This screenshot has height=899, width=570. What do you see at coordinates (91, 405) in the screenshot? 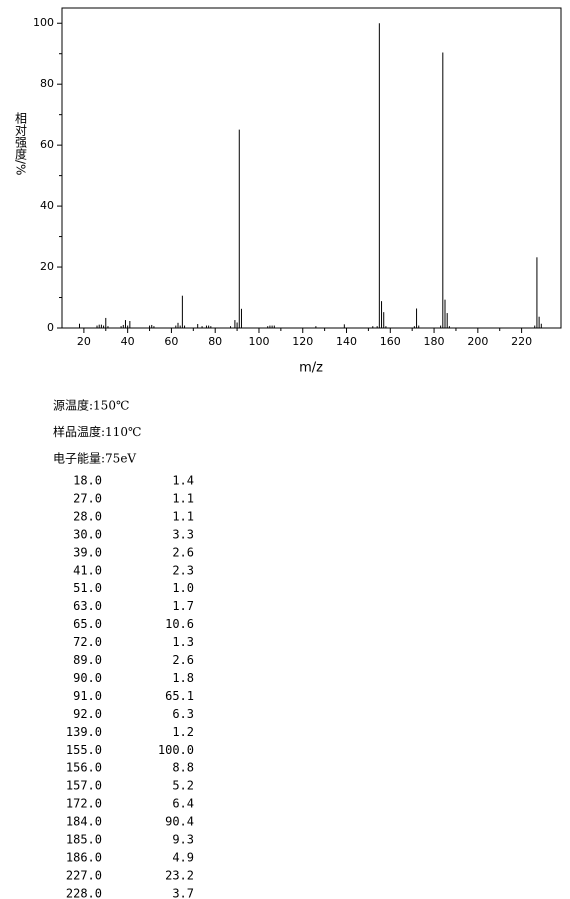
I see `condition: 源温度:150℃` at bounding box center [91, 405].